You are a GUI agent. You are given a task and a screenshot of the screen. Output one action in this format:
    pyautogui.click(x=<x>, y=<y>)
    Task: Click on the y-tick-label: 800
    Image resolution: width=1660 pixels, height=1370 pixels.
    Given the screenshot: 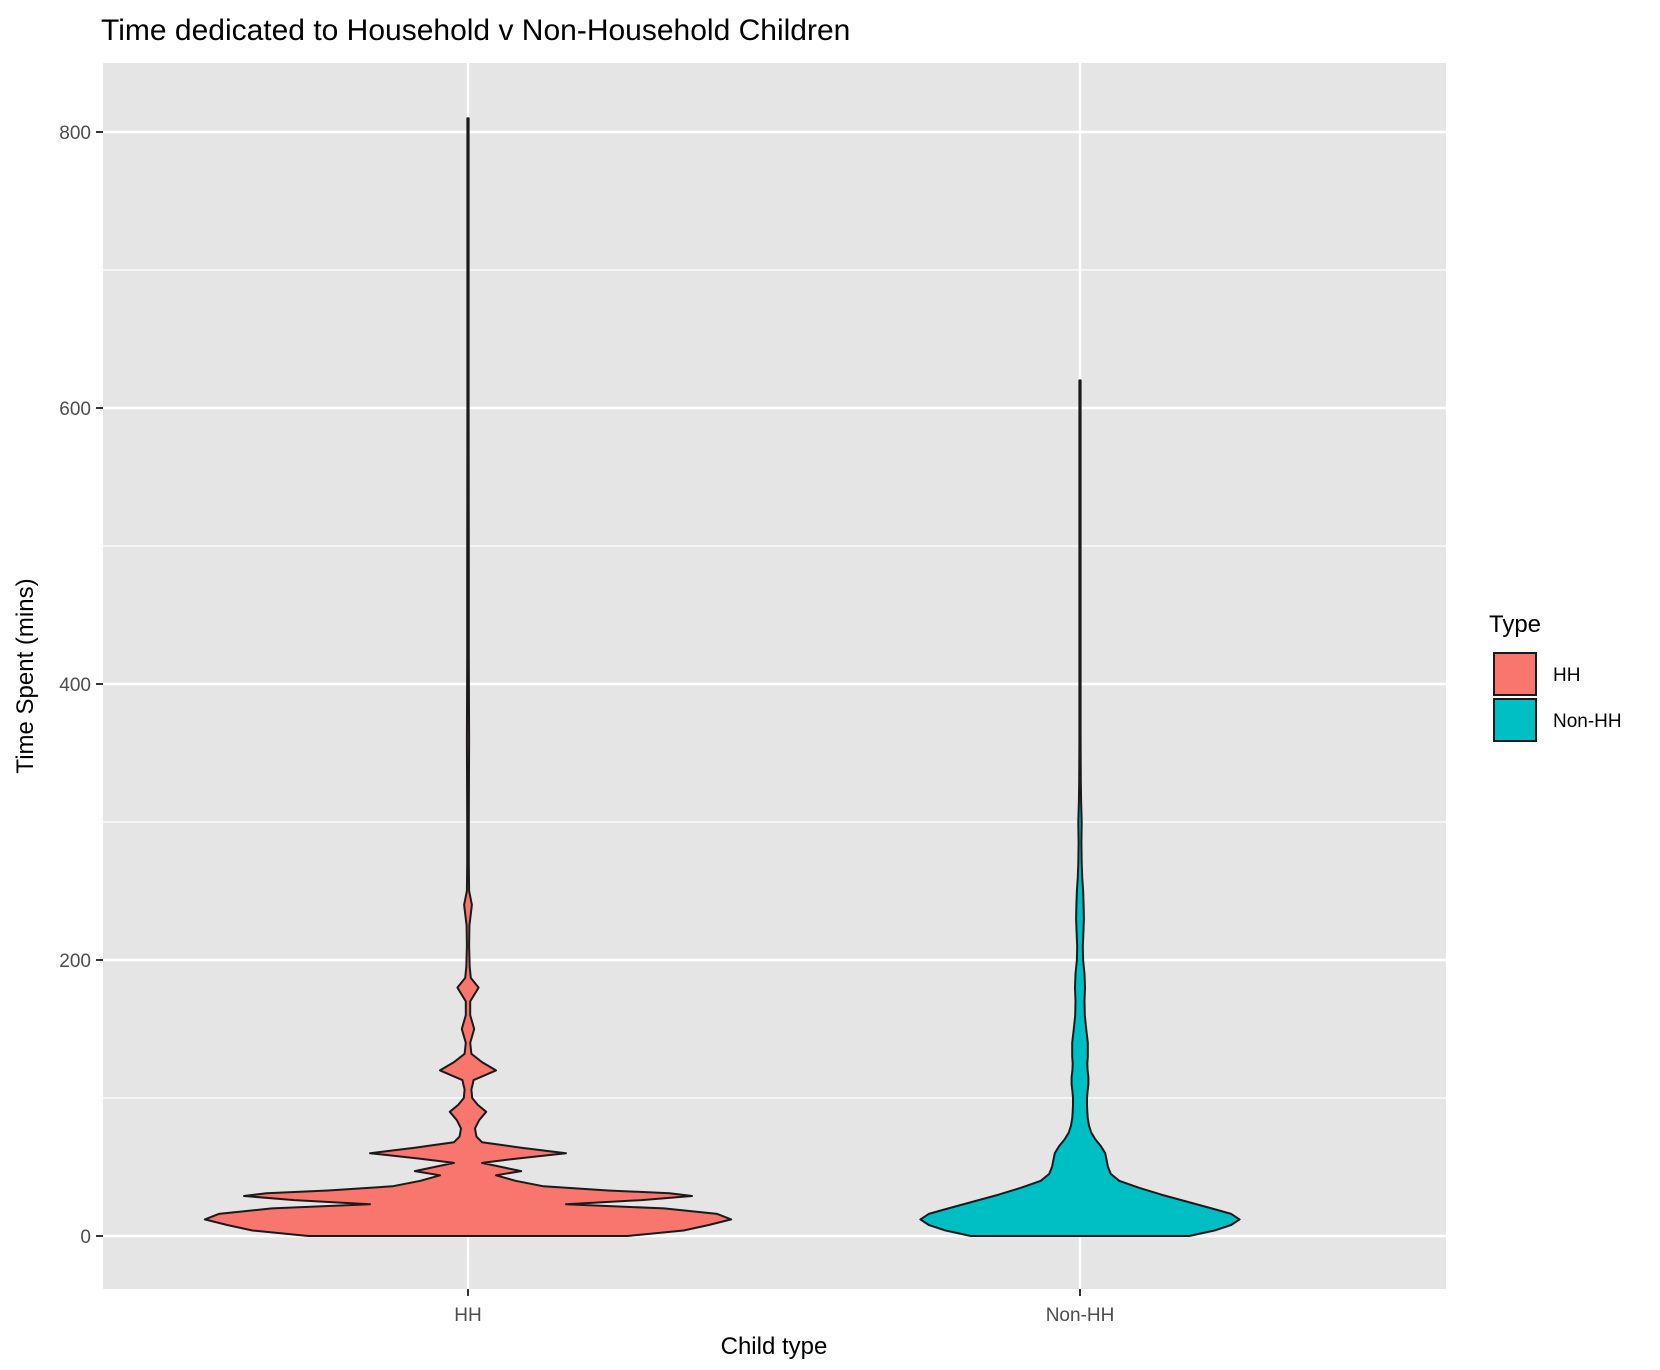 What is the action you would take?
    pyautogui.click(x=75, y=133)
    